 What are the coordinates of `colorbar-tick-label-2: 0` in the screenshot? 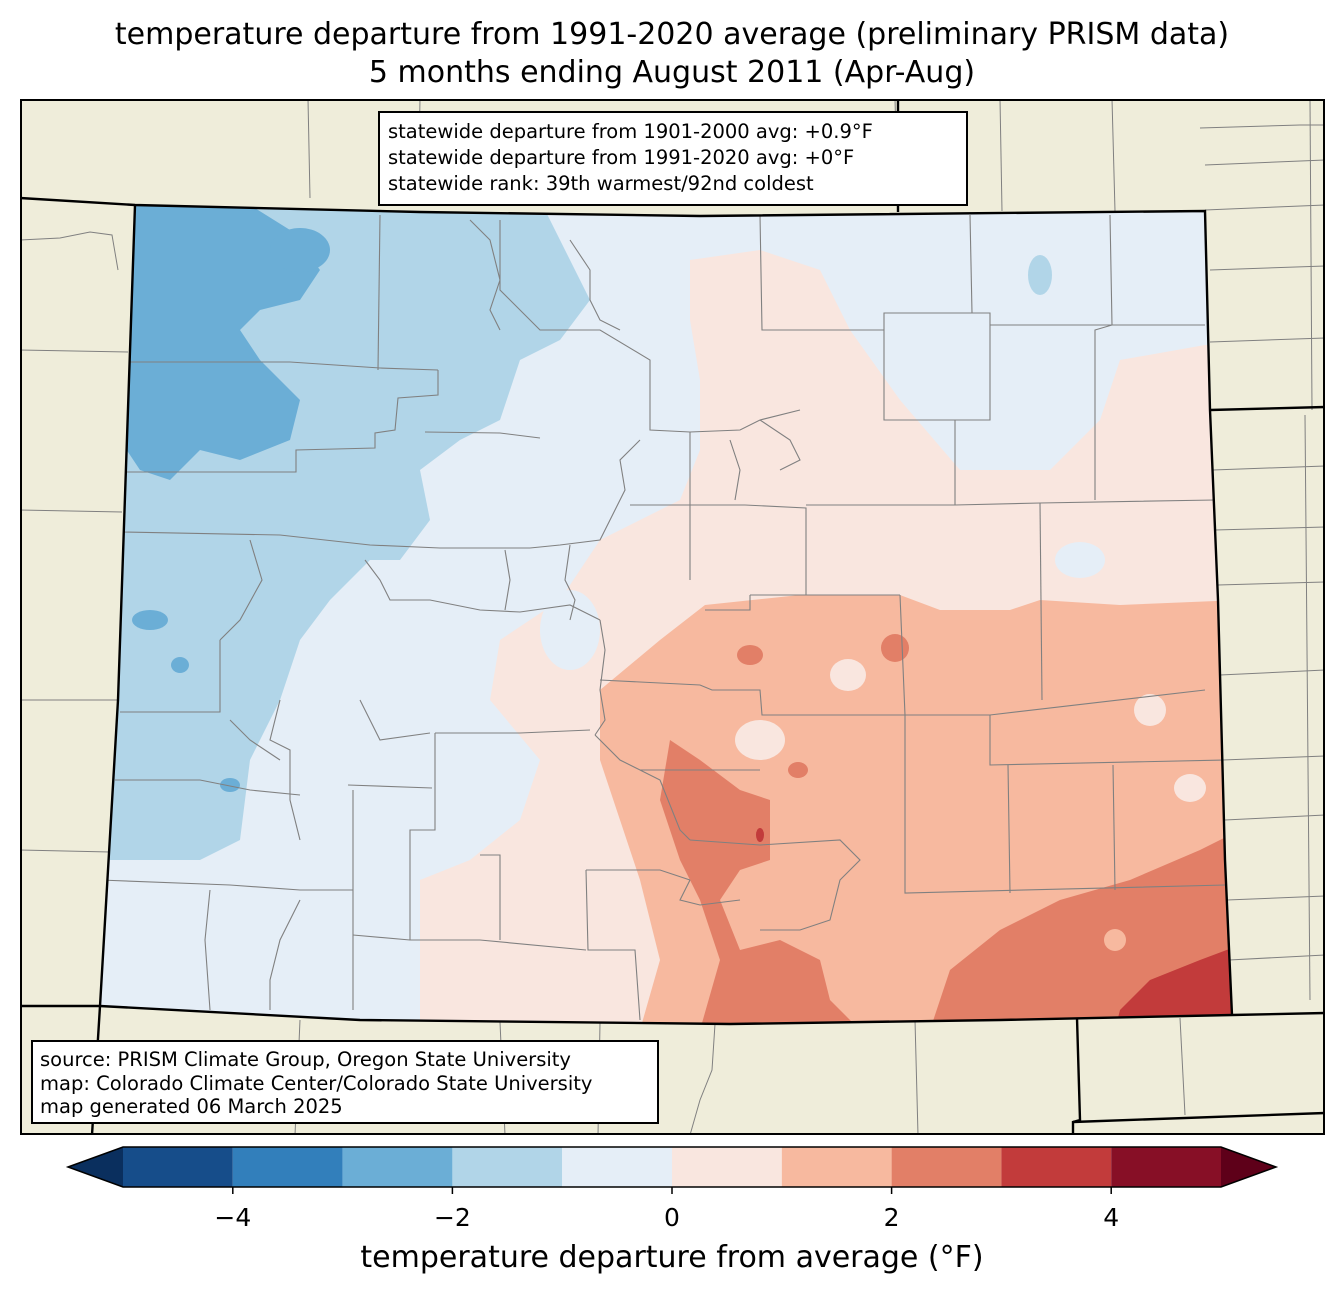 It's located at (672, 1217).